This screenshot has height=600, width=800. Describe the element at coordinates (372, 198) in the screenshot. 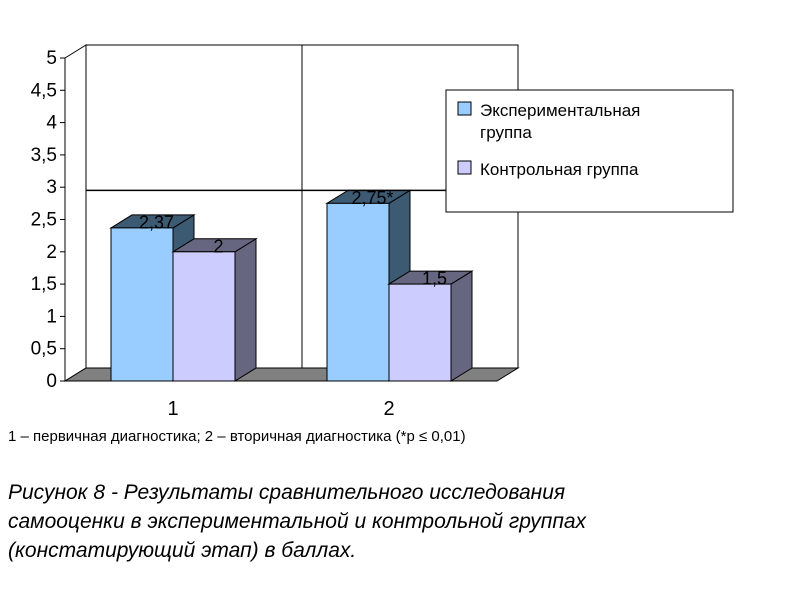

I see `data-label: 2,75*` at that location.